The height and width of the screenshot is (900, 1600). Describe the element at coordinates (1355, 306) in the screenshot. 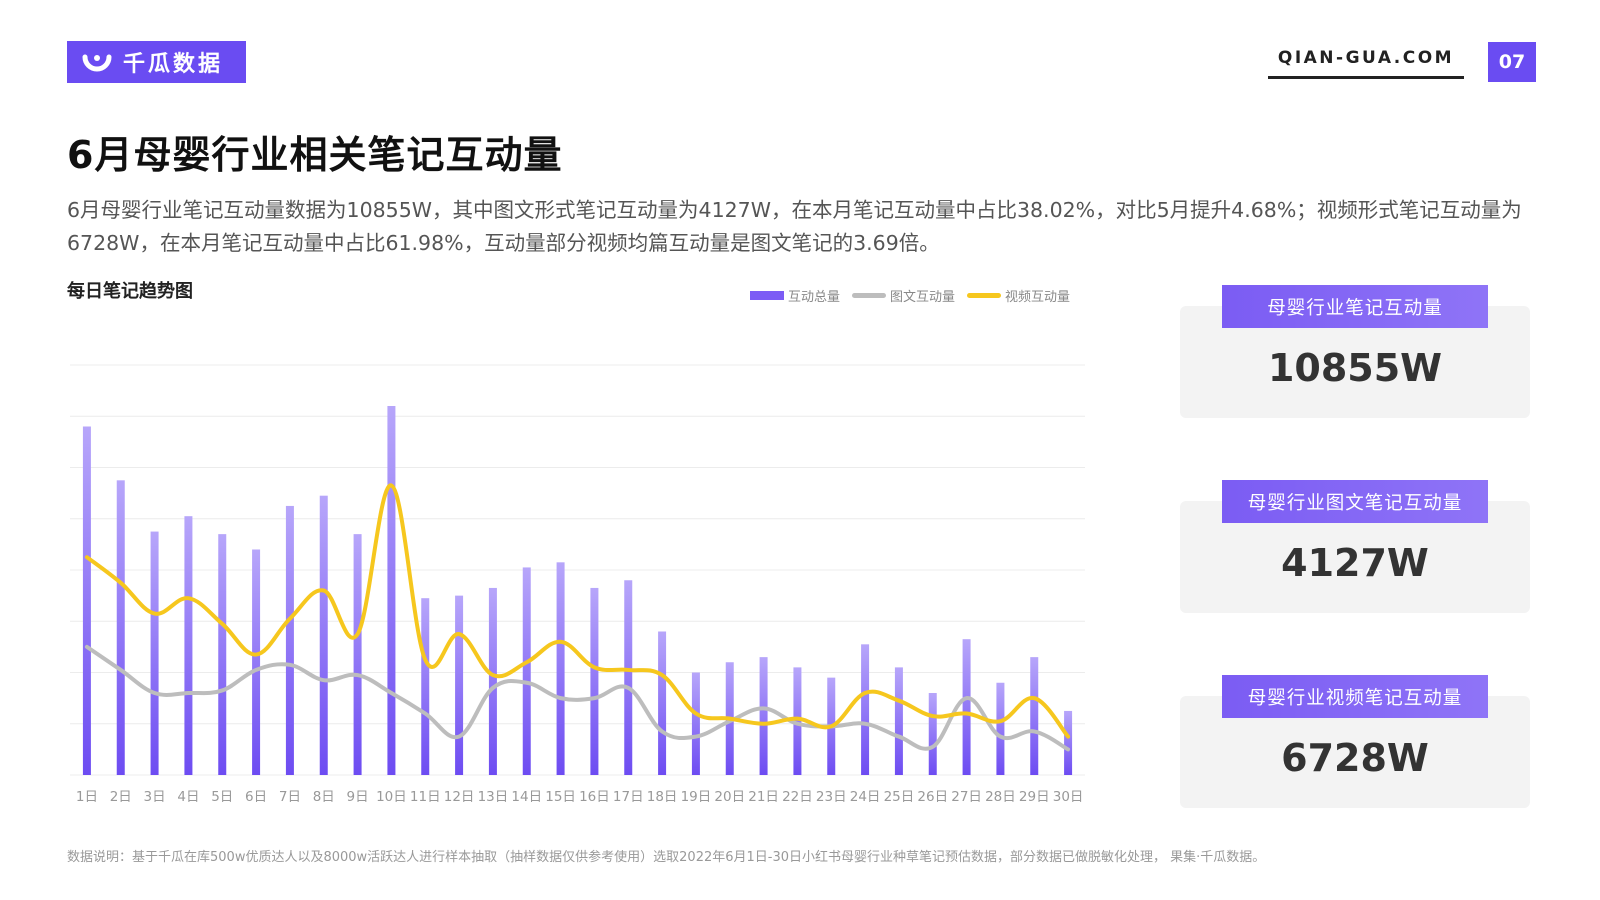

I see `kpi-label-total: 母婴行业笔记互动量` at that location.